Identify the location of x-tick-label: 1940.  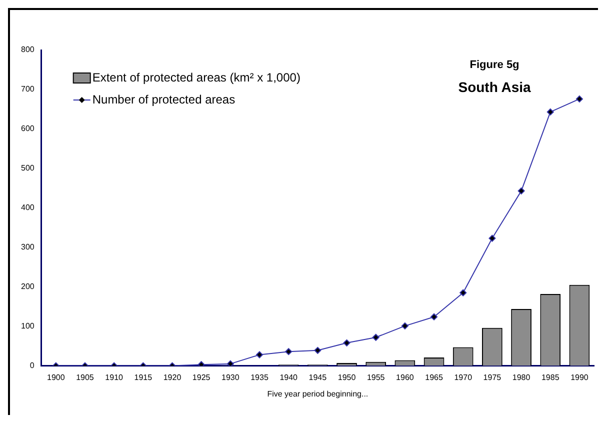
(289, 377).